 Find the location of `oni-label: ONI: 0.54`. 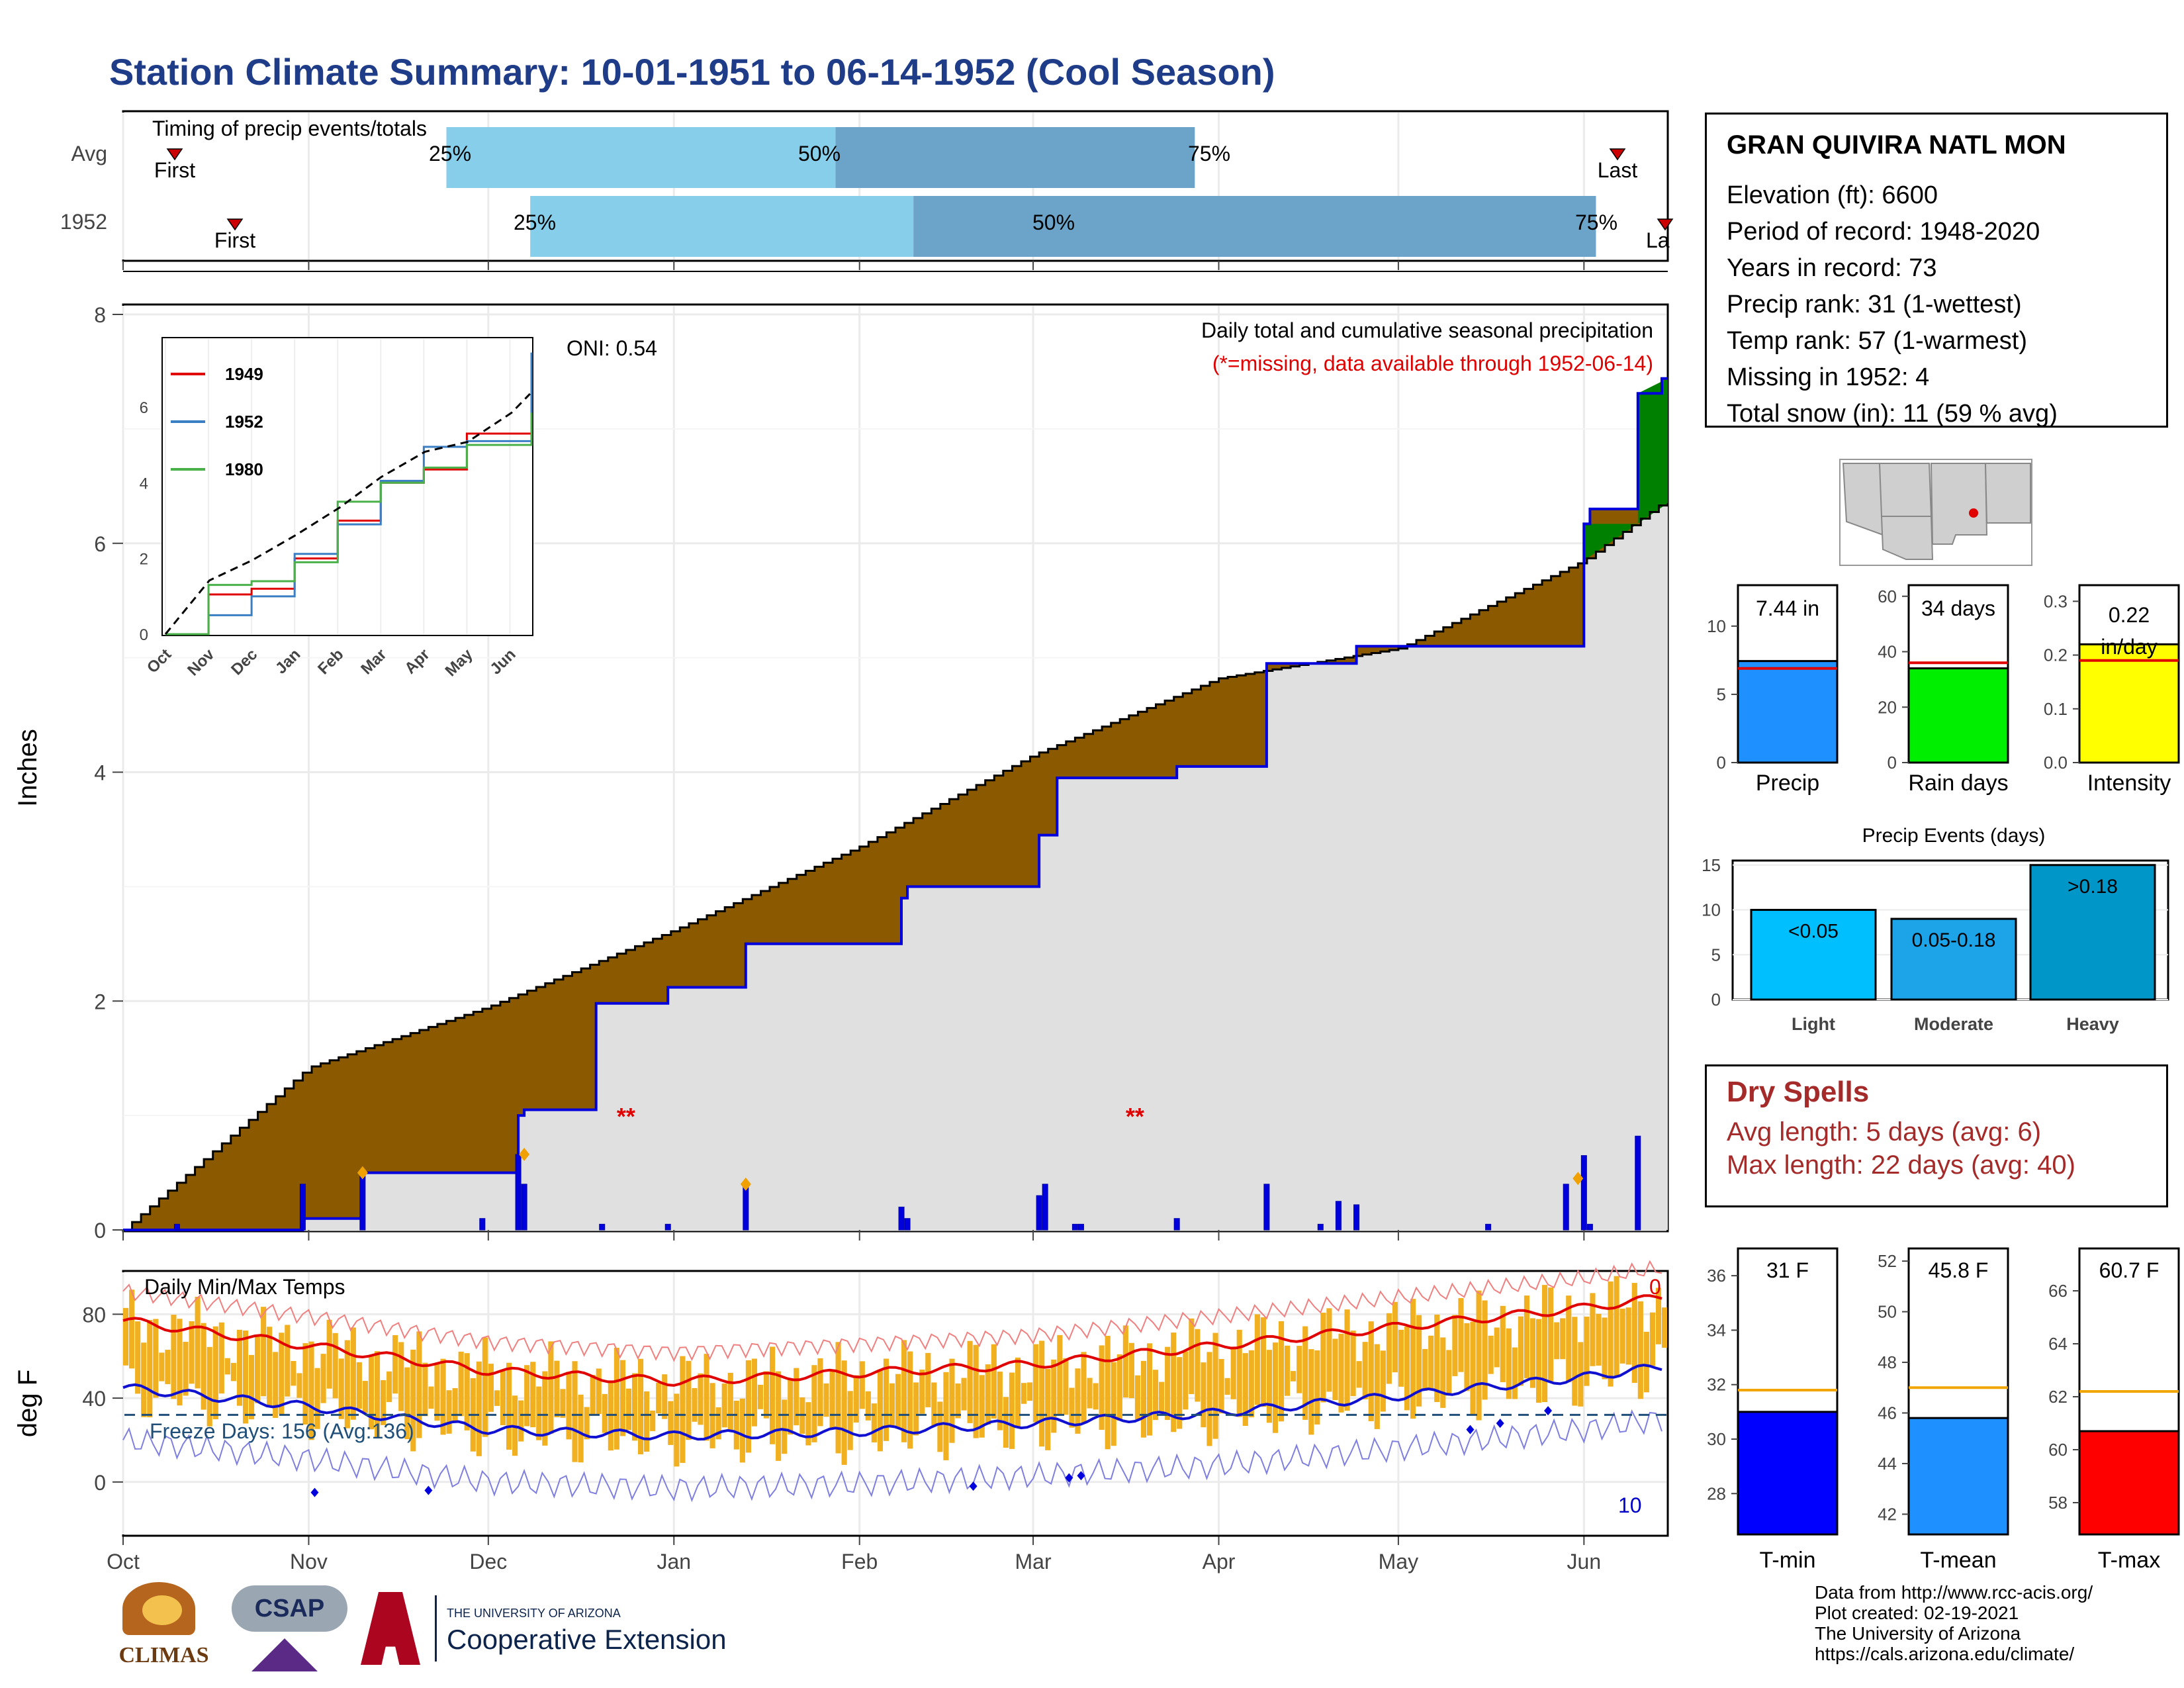

oni-label: ONI: 0.54 is located at coordinates (612, 348).